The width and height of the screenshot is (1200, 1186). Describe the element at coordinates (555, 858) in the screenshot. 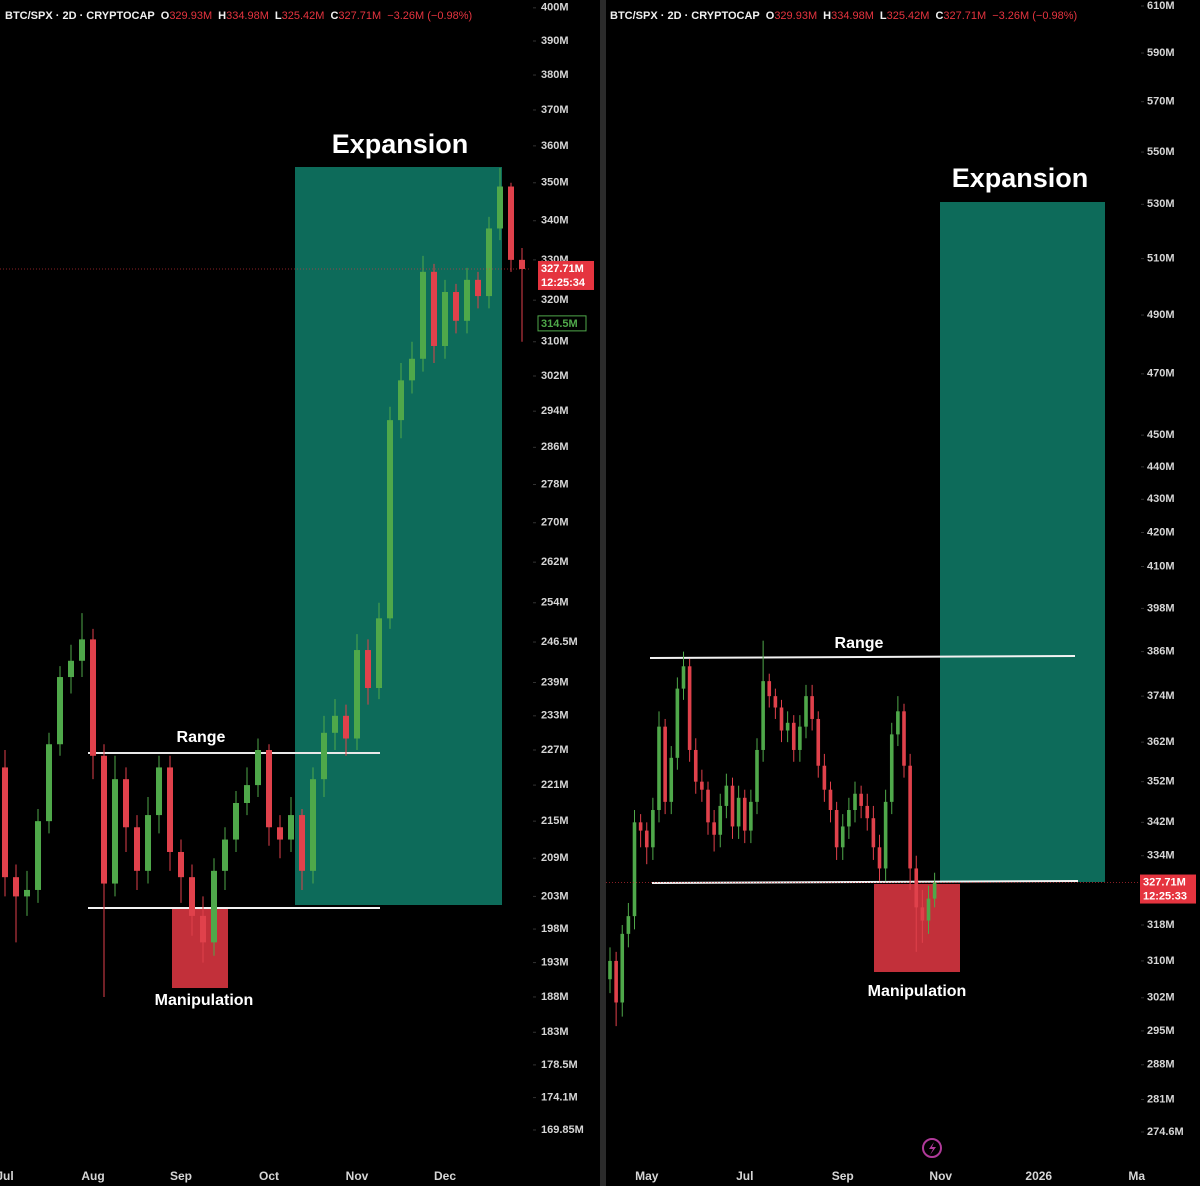

I see `y-tick-label: 209M` at that location.